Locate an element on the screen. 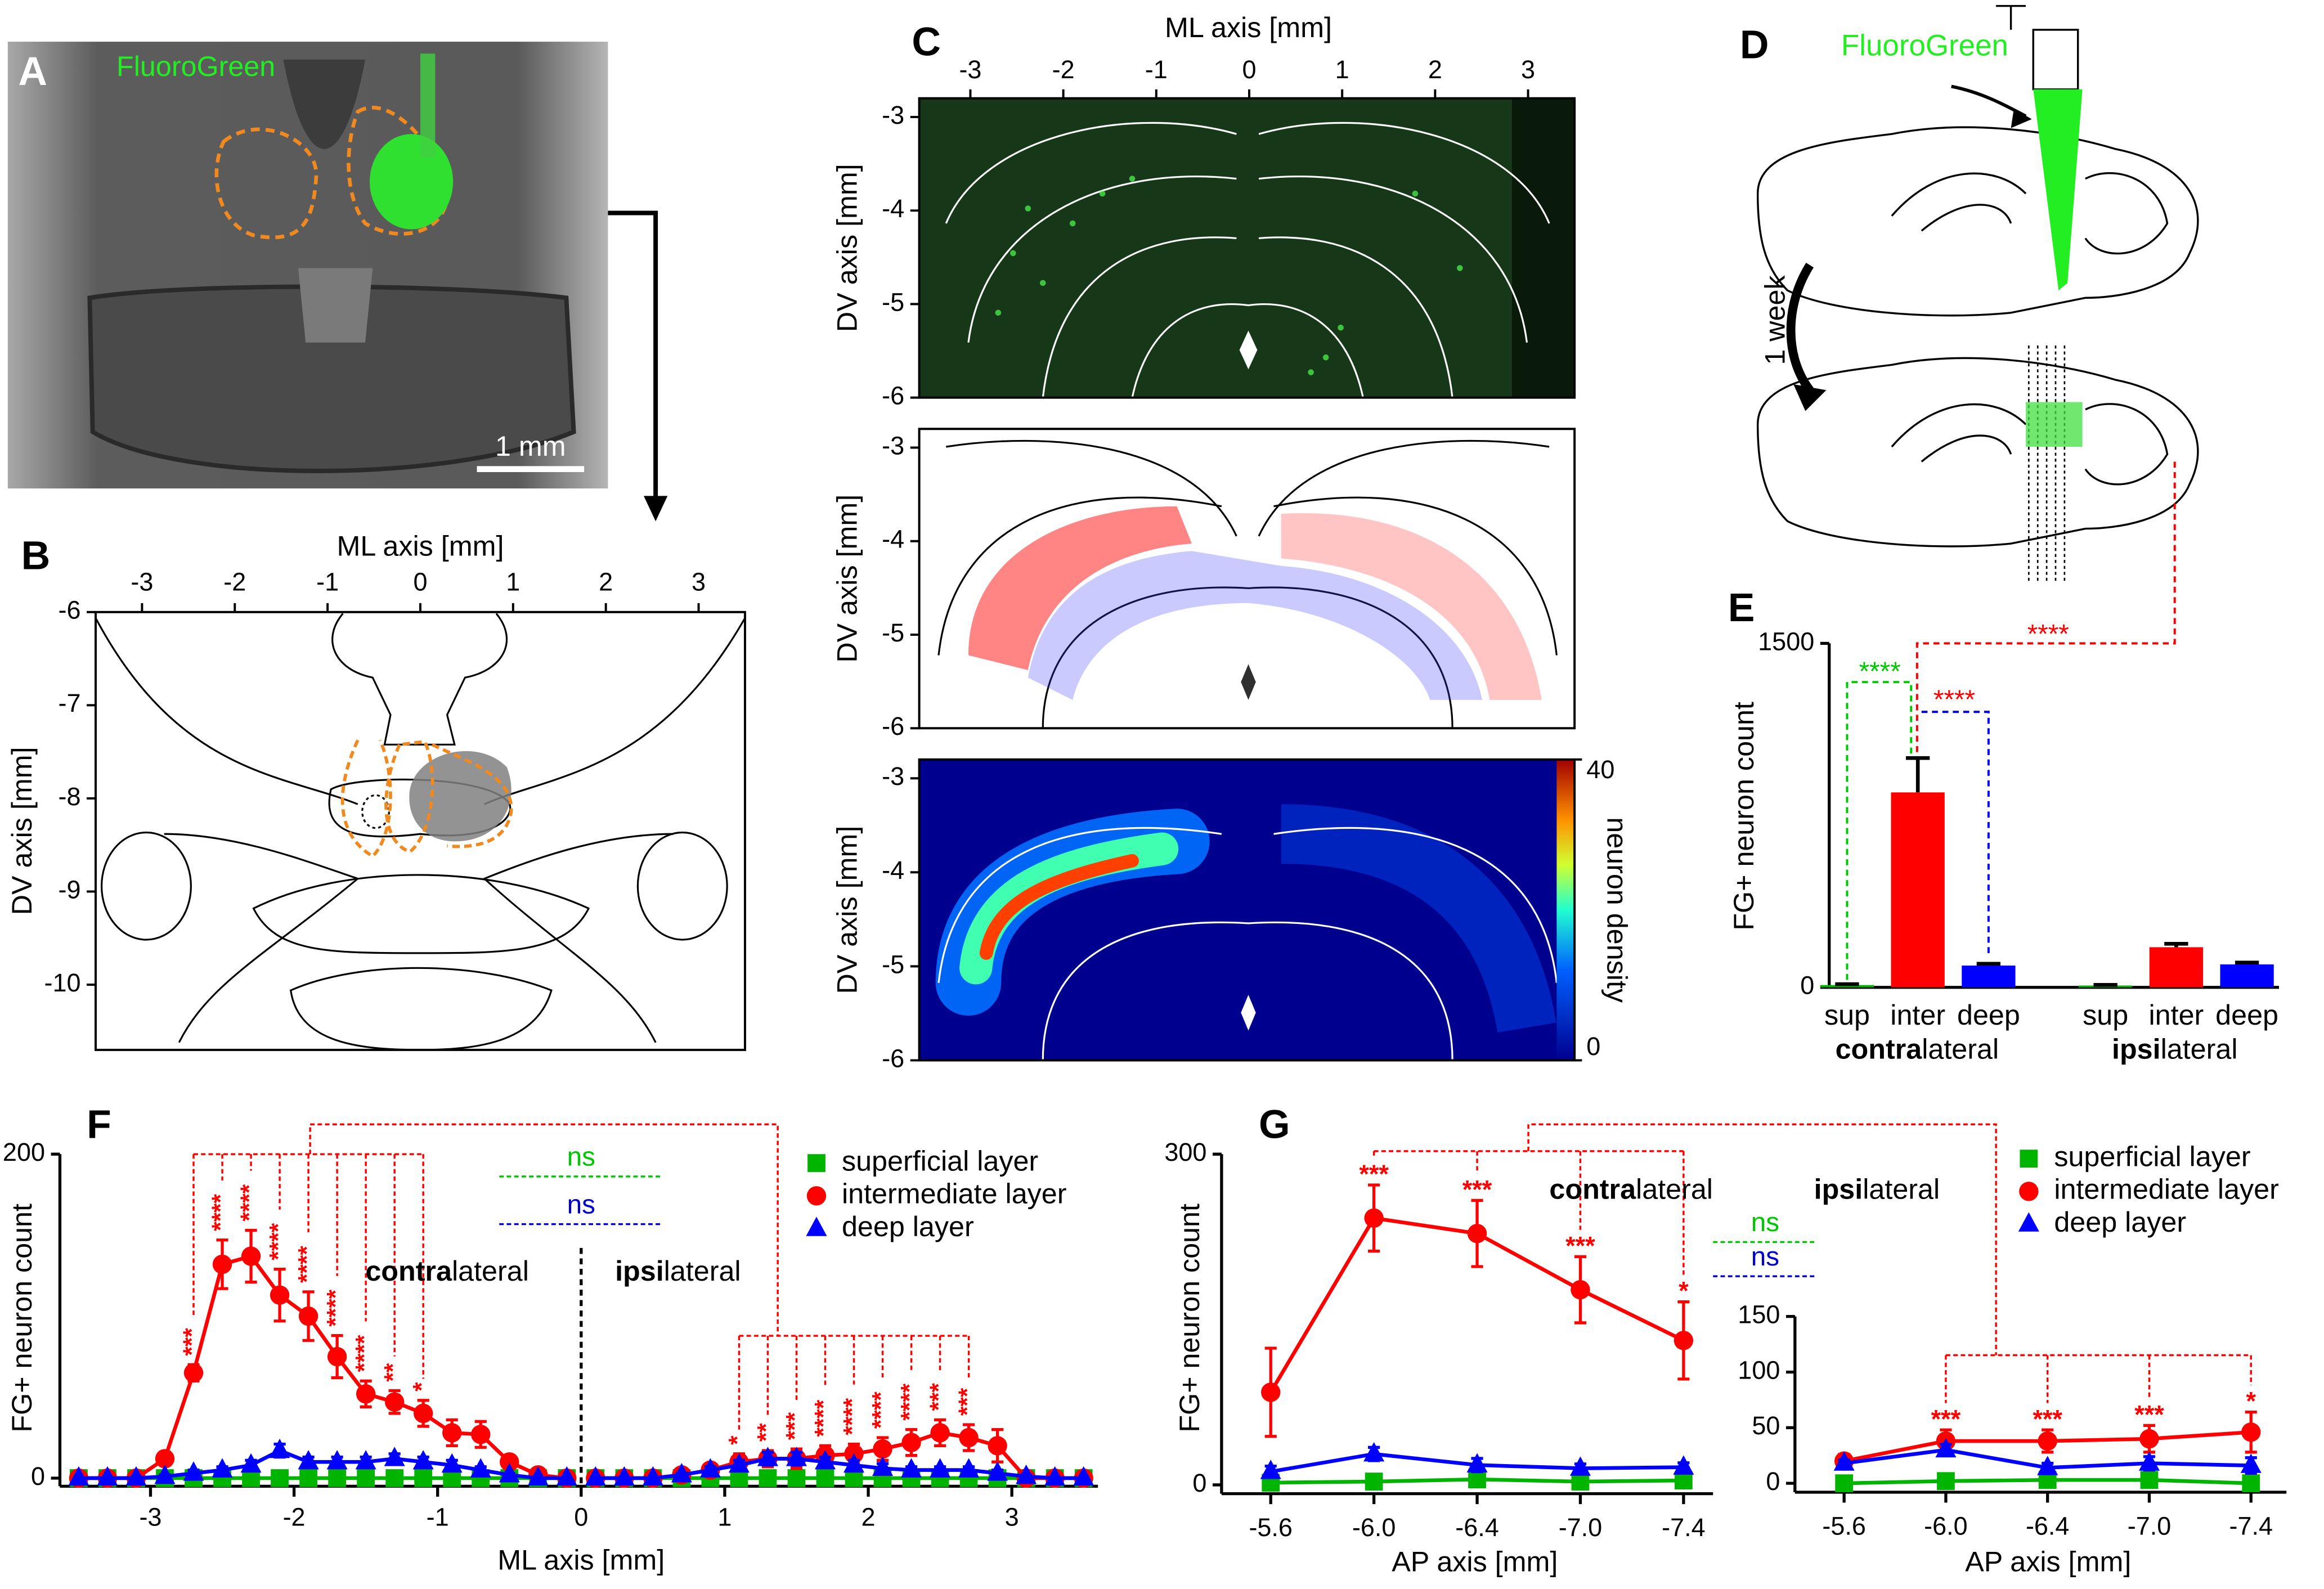  legend-marker is located at coordinates (2028, 1222).